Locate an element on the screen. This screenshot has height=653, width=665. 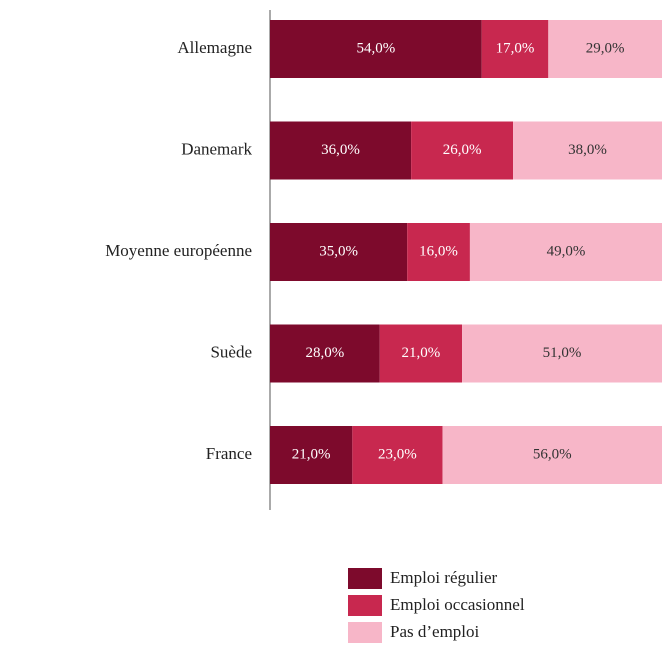
value-label: 16,0% is located at coordinates (438, 251).